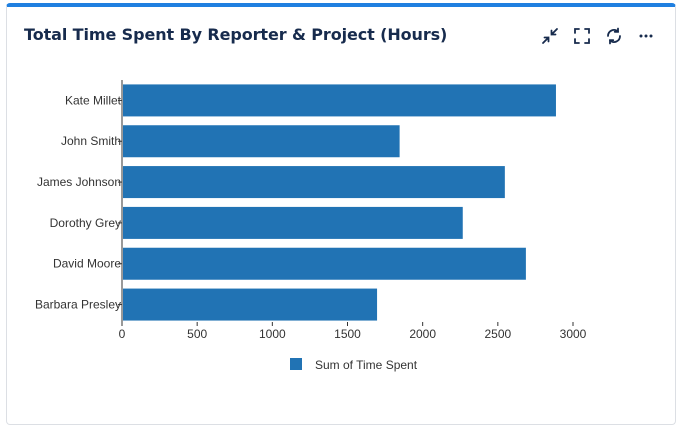  Describe the element at coordinates (366, 365) in the screenshot. I see `legend-label: Sum of Time Spent` at that location.